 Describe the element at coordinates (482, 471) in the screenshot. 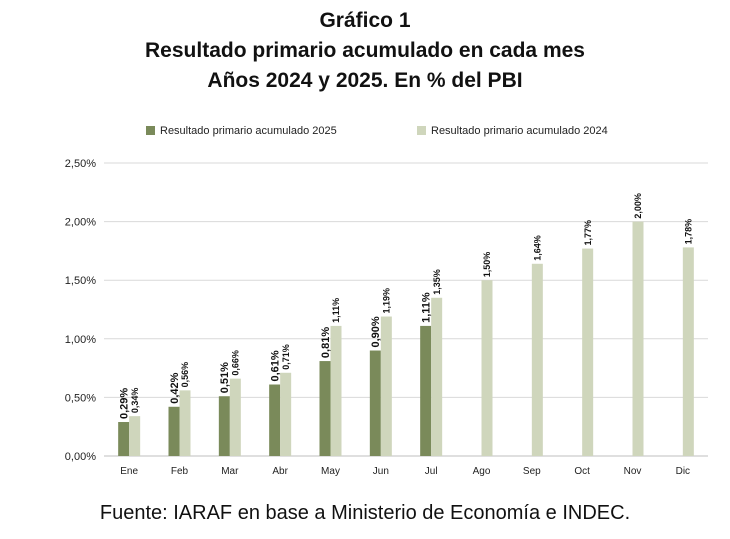

I see `x-tick-label: Ago` at that location.